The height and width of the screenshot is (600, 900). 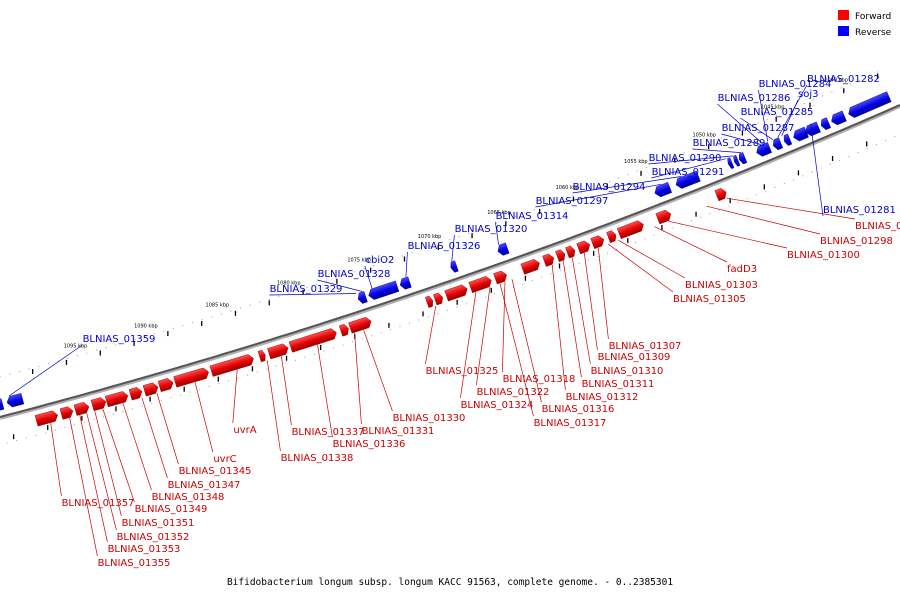 I want to click on forward-gene-label: BLNIAS_01293, so click(x=877, y=226).